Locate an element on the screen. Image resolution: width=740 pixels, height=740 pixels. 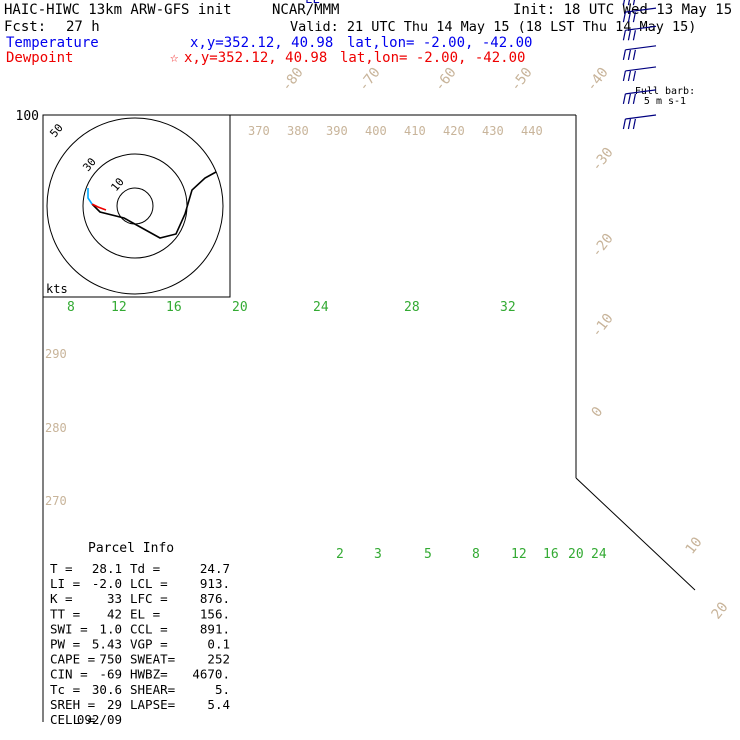
dewpoint-profile is located at coordinates (287, 115).